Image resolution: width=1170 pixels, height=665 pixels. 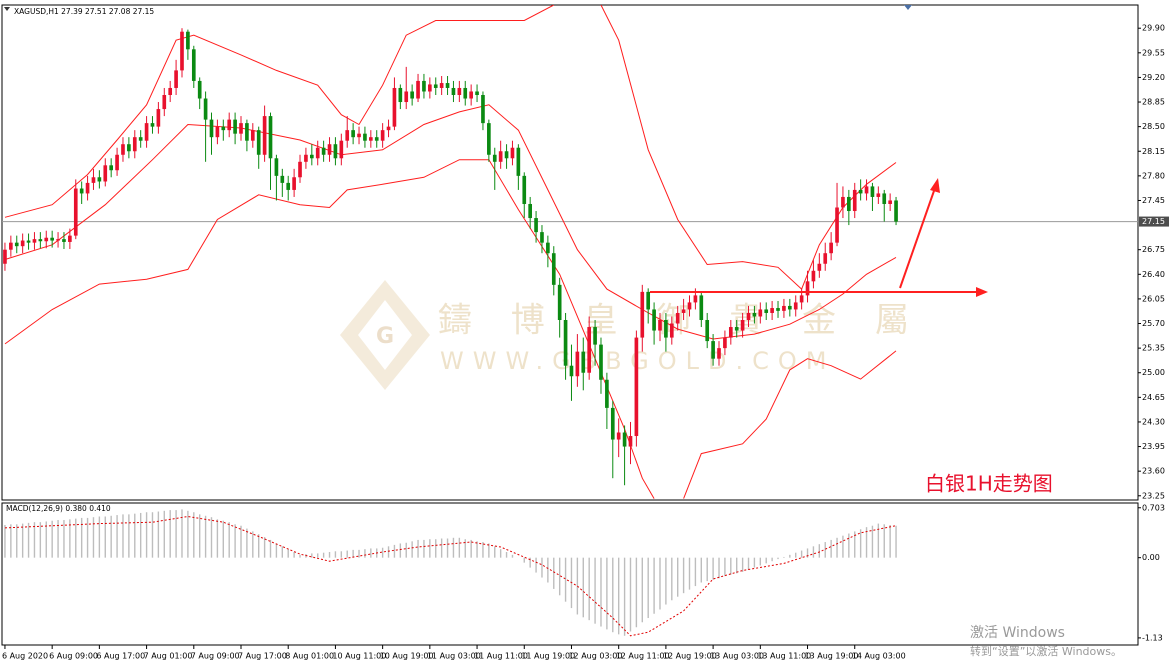 I want to click on x-tick-label: 6 Aug 2020, so click(x=25, y=656).